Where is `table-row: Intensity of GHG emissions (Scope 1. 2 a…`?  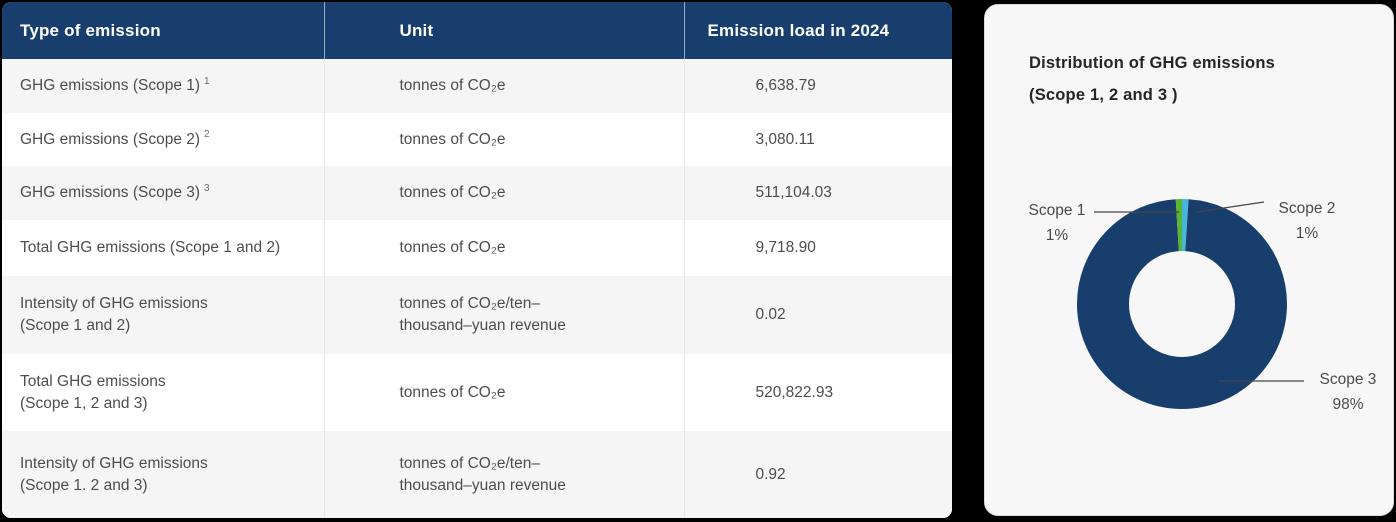
table-row: Intensity of GHG emissions (Scope 1. 2 a… is located at coordinates (477, 474).